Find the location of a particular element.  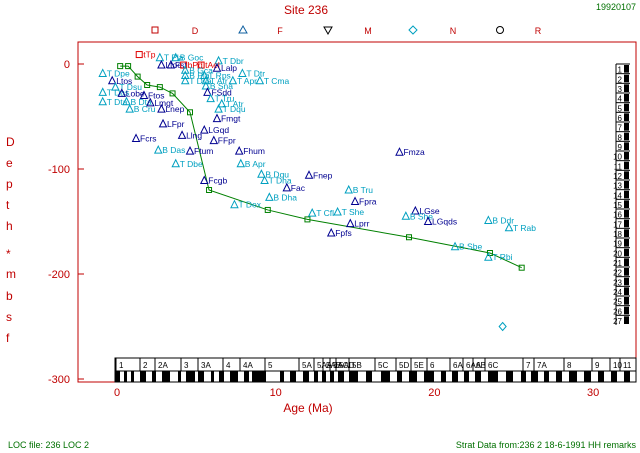

core-number: 25 is located at coordinates (617, 302).